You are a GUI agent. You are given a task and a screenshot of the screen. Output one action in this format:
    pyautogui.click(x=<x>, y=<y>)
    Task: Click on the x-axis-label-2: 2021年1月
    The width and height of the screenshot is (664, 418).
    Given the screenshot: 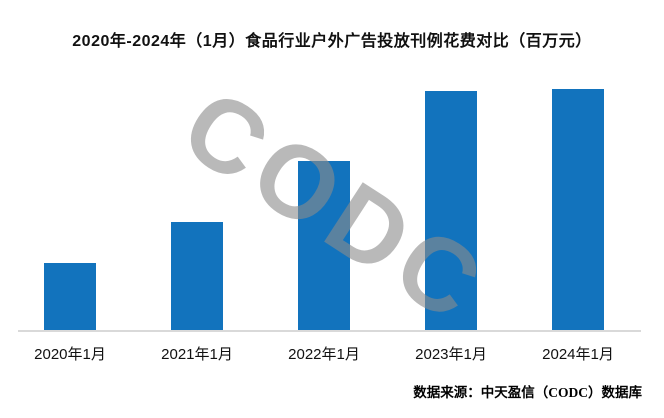 What is the action you would take?
    pyautogui.click(x=197, y=354)
    